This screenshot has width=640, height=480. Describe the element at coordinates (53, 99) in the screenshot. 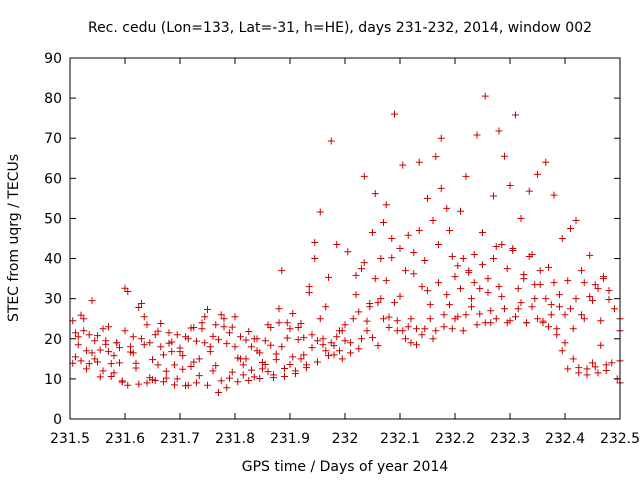

I see `y-tick-label: 80` at that location.